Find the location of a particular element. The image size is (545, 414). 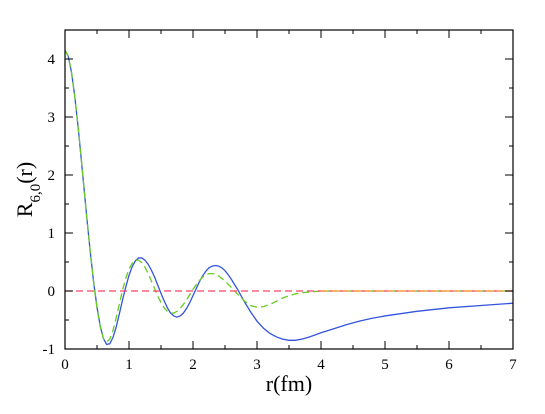

x-tick-label: 7 is located at coordinates (513, 365).